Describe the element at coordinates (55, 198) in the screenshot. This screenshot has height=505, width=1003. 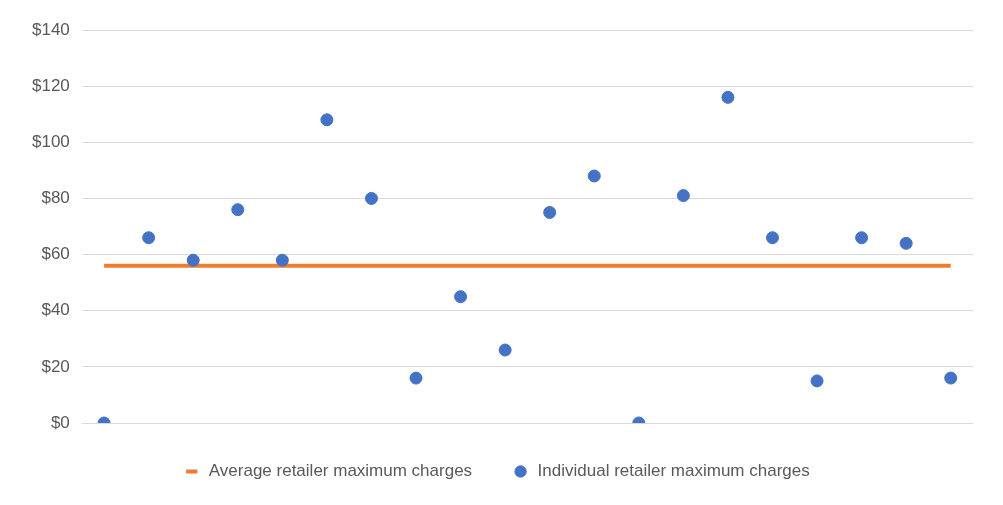
I see `y-tick-label: $80` at that location.